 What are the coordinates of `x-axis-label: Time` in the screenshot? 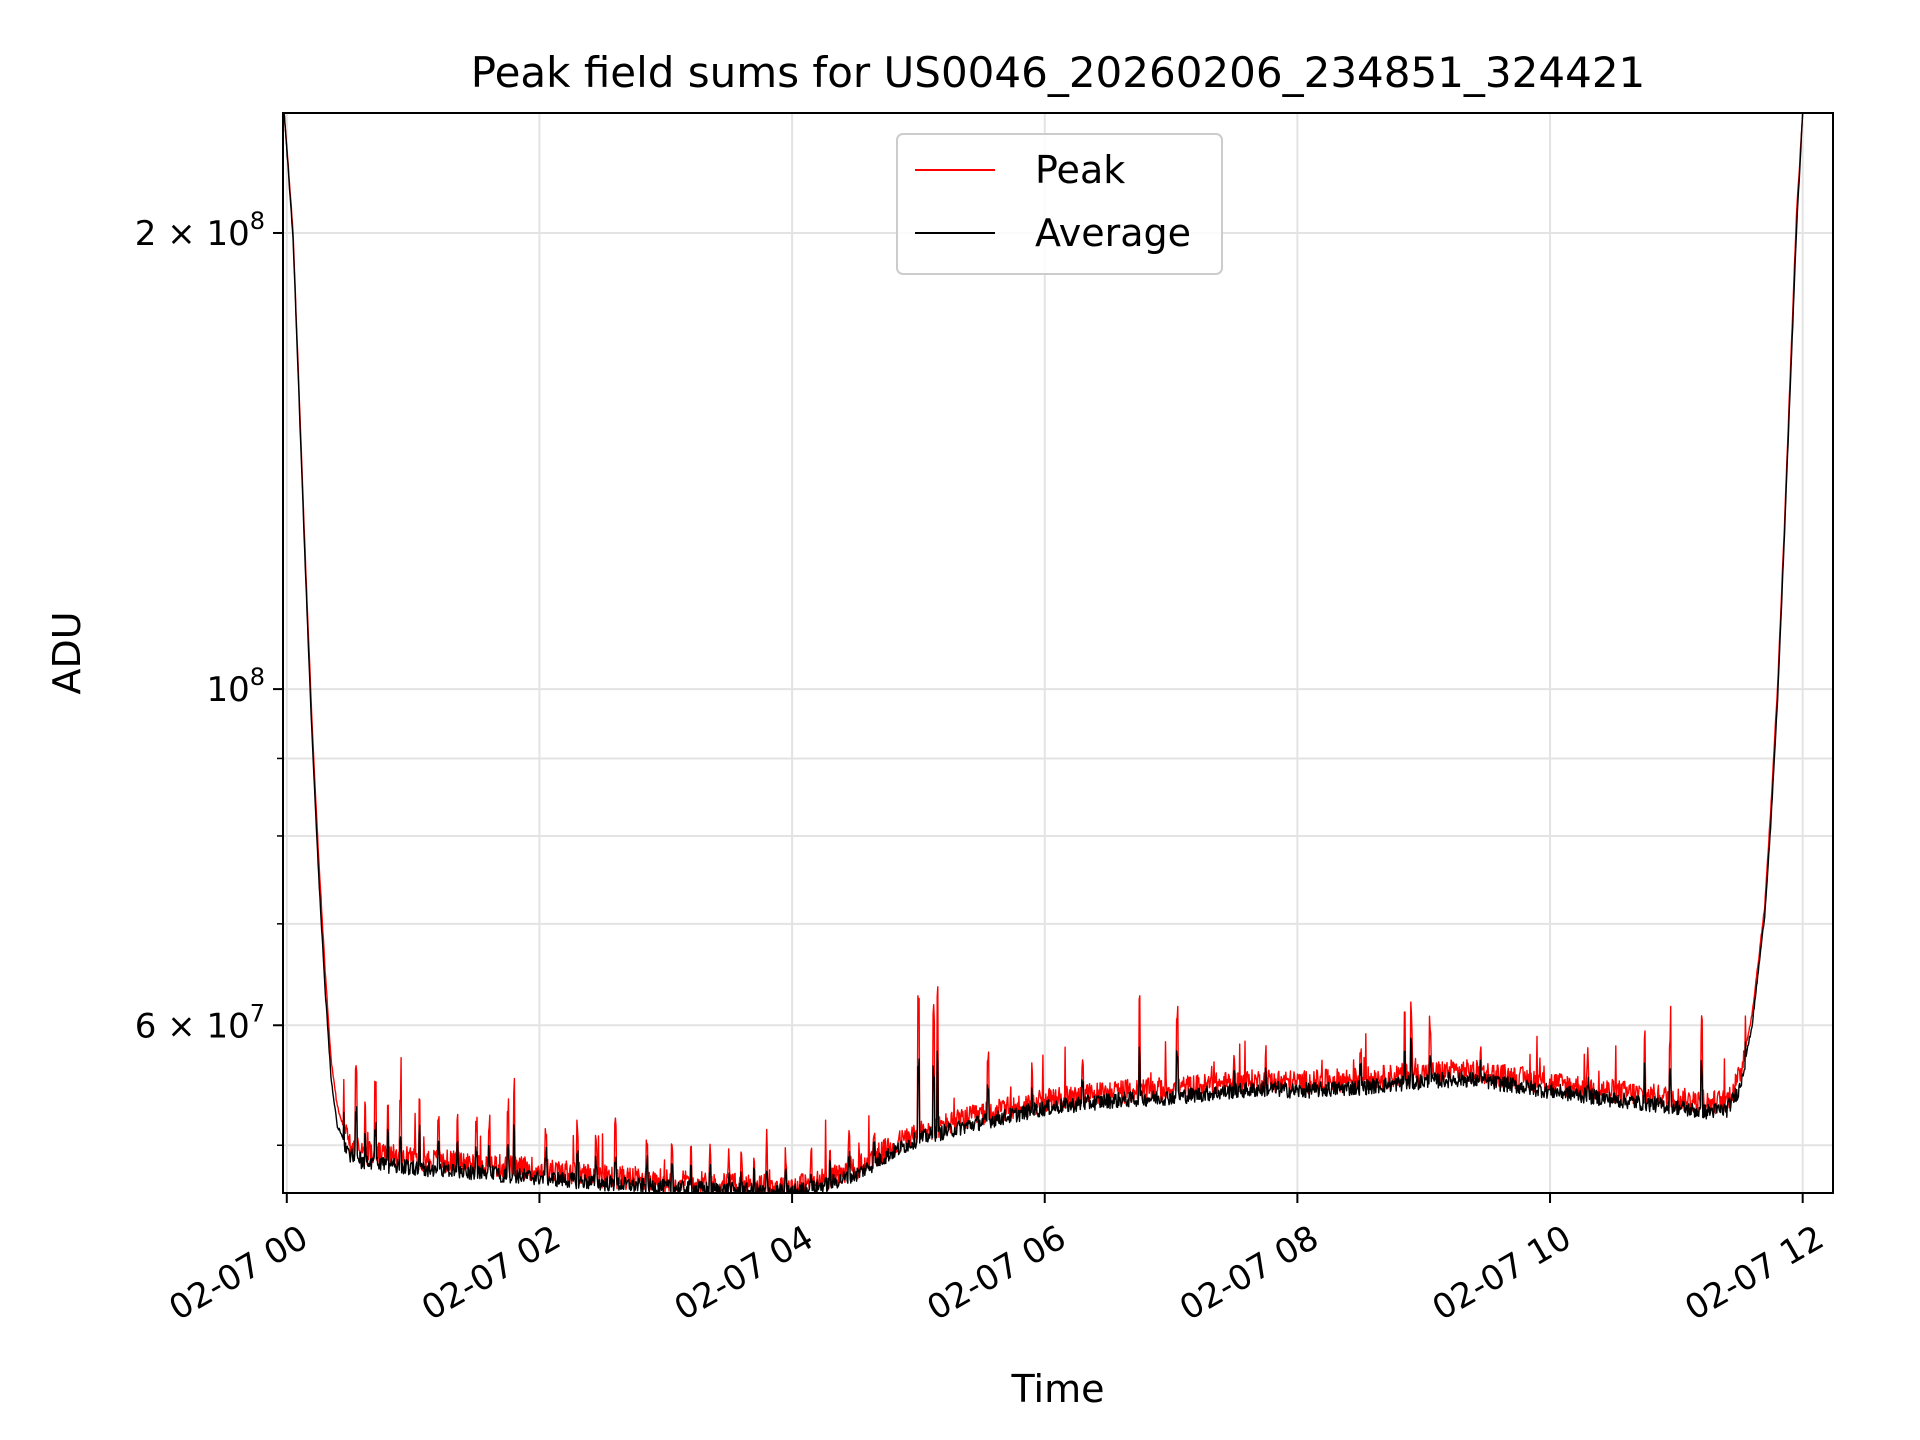 It's located at (1058, 1389).